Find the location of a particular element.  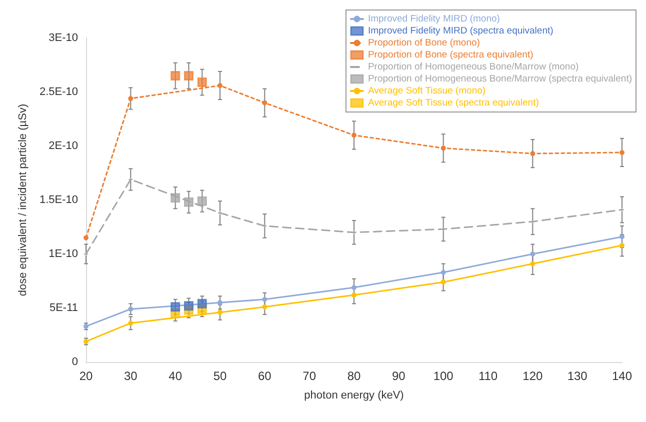

legend-label: Proportion of Homogeneous Bone/Marrow (mono) is located at coordinates (473, 67).